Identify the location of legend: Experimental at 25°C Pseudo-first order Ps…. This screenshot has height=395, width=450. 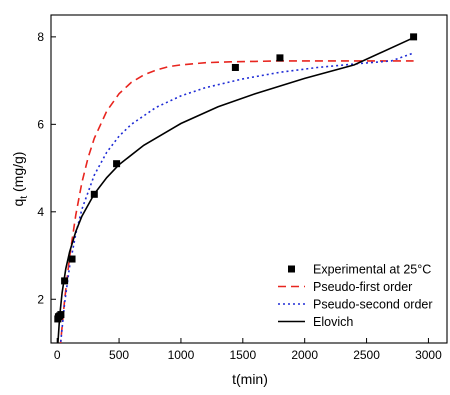
(355, 296).